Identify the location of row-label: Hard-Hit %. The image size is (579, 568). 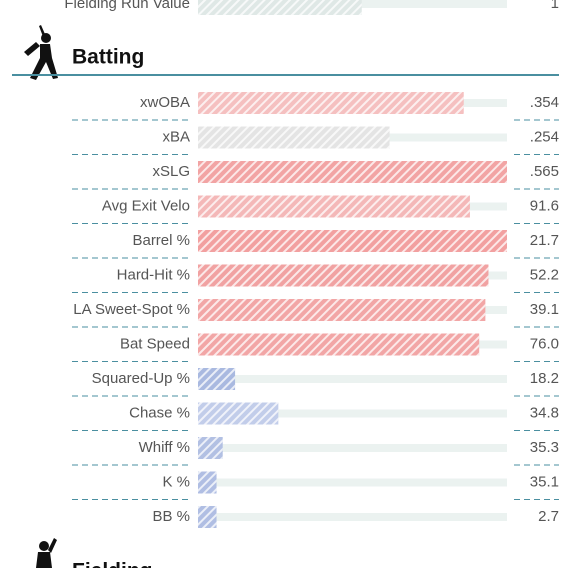
(153, 274).